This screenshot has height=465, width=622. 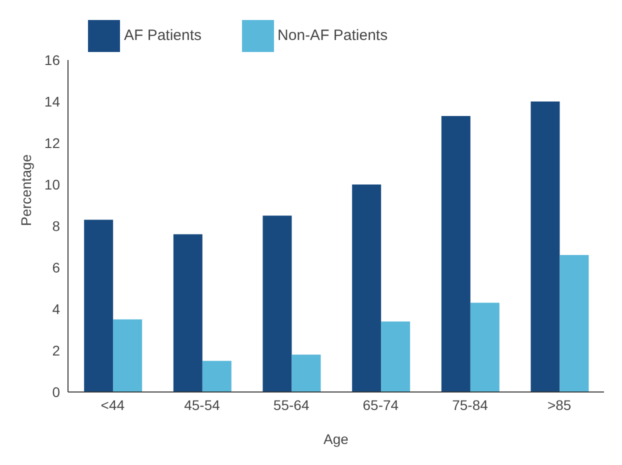 I want to click on y-tick-label: 12, so click(x=52, y=142).